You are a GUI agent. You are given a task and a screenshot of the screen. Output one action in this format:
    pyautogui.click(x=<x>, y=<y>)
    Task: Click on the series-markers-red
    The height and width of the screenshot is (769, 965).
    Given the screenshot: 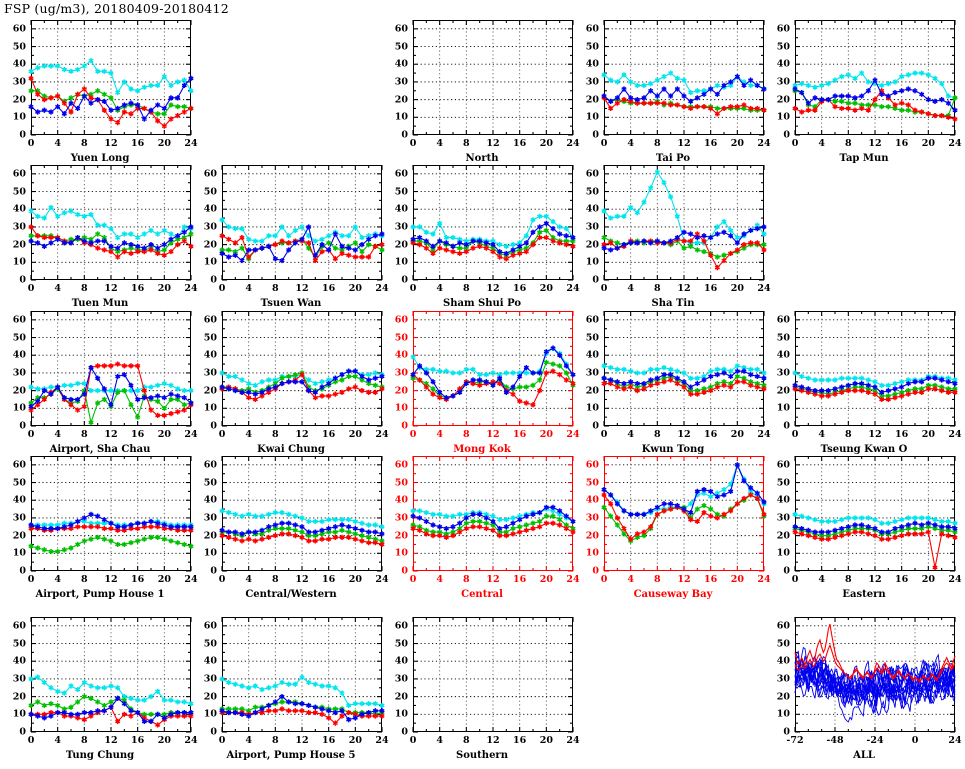 What is the action you would take?
    pyautogui.click(x=111, y=102)
    